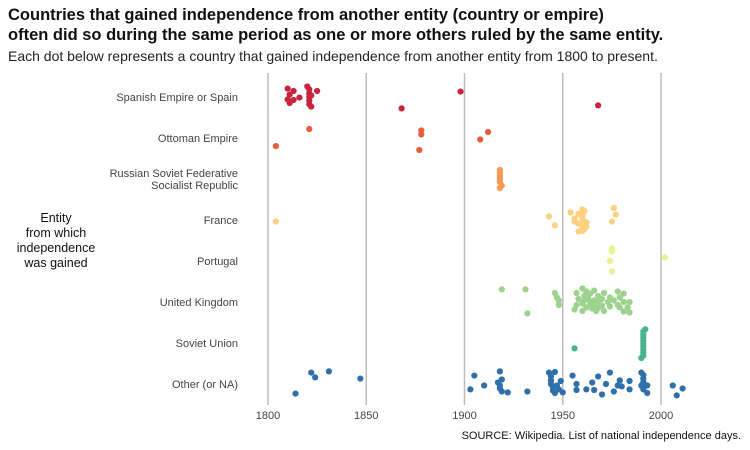 This screenshot has width=750, height=450. I want to click on category-label-7: Soviet Union, so click(207, 344).